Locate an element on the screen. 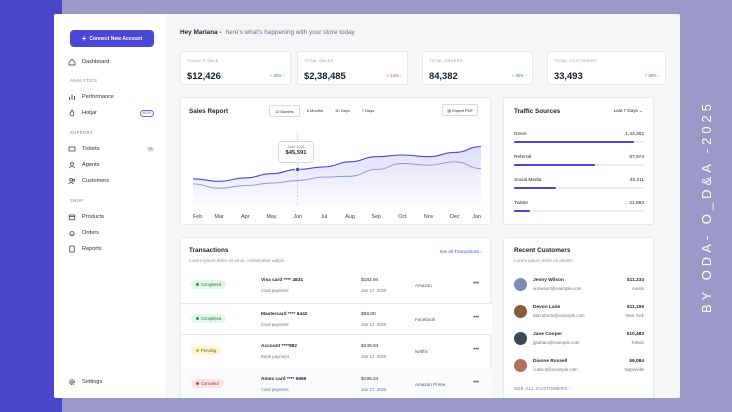  transactions-title: Transactions is located at coordinates (209, 250).